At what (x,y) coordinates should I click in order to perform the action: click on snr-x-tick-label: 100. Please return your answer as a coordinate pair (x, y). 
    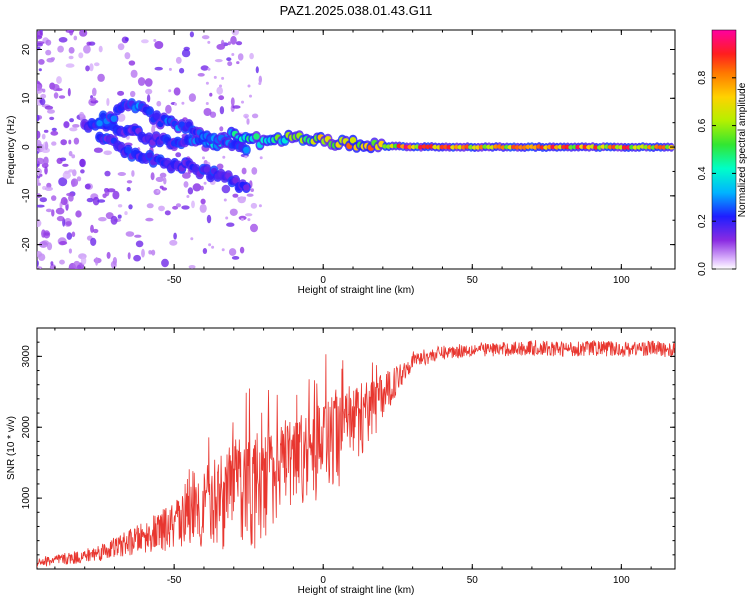
    Looking at the image, I should click on (621, 580).